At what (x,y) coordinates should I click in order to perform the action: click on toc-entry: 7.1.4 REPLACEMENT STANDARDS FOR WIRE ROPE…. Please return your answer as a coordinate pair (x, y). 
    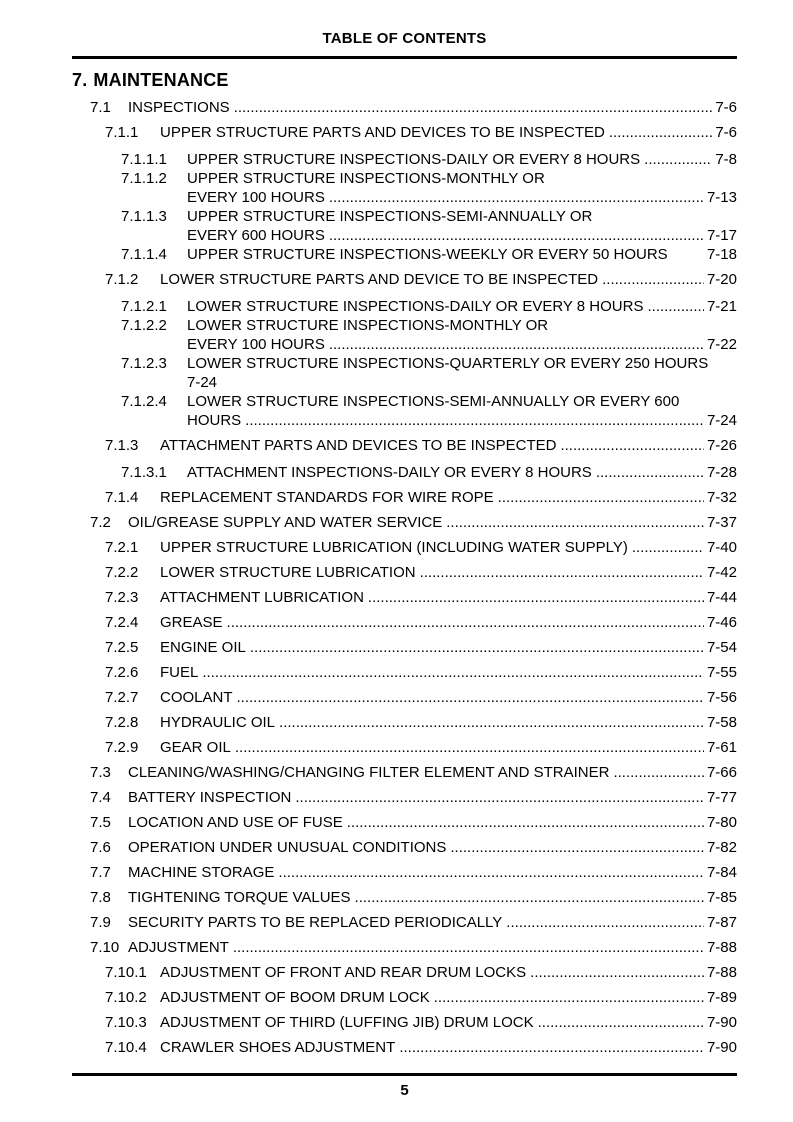
    Looking at the image, I should click on (404, 497).